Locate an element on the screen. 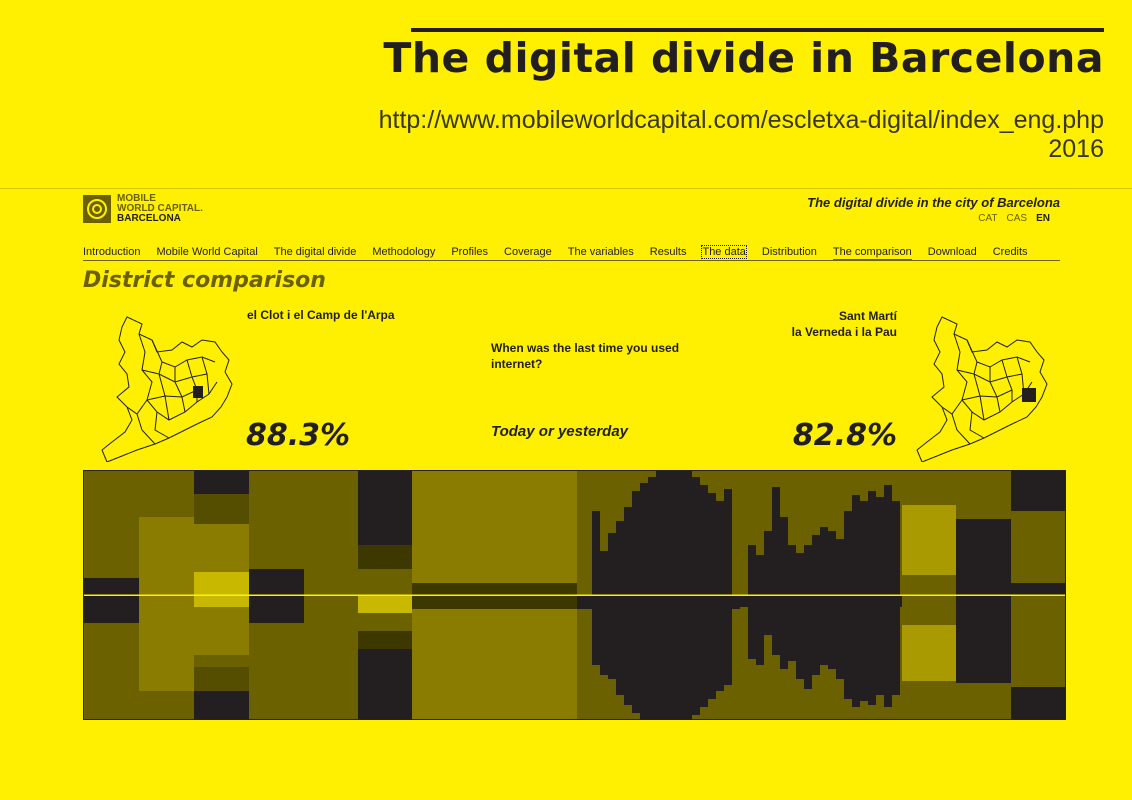 The width and height of the screenshot is (1132, 800). nav-methodology: Methodology is located at coordinates (404, 252).